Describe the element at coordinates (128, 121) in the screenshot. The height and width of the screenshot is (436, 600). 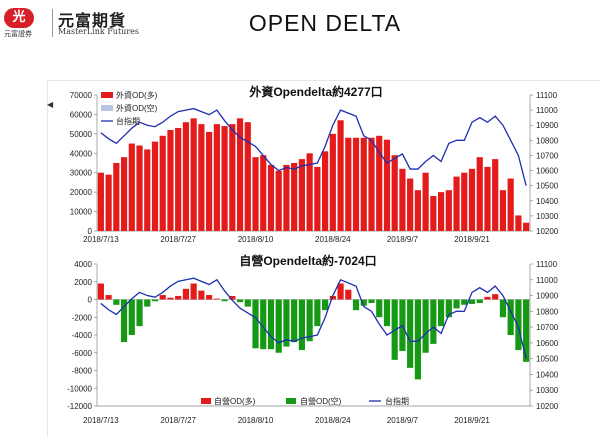
I see `legend-label: 台指期` at that location.